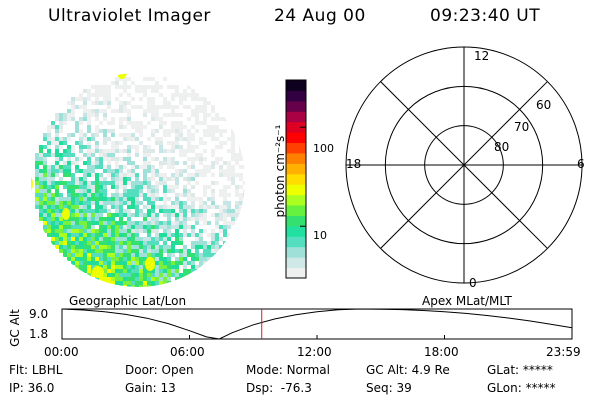 Image resolution: width=600 pixels, height=400 pixels. What do you see at coordinates (36, 370) in the screenshot?
I see `status-flt: Flt: LBHL` at bounding box center [36, 370].